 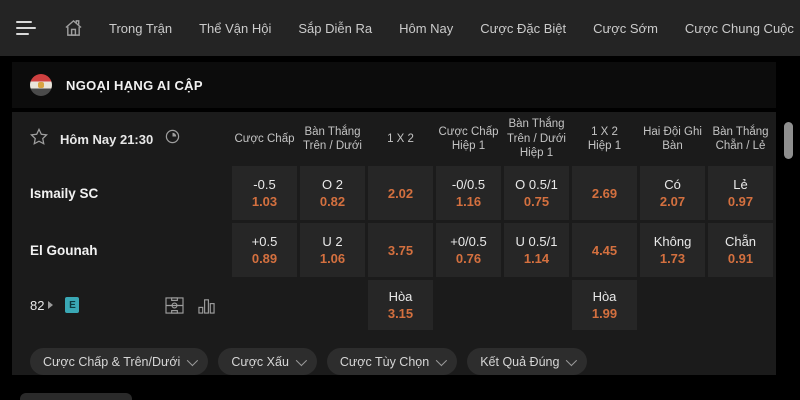 I want to click on nav-item-trong-tran: Trong Trận, so click(x=141, y=28).